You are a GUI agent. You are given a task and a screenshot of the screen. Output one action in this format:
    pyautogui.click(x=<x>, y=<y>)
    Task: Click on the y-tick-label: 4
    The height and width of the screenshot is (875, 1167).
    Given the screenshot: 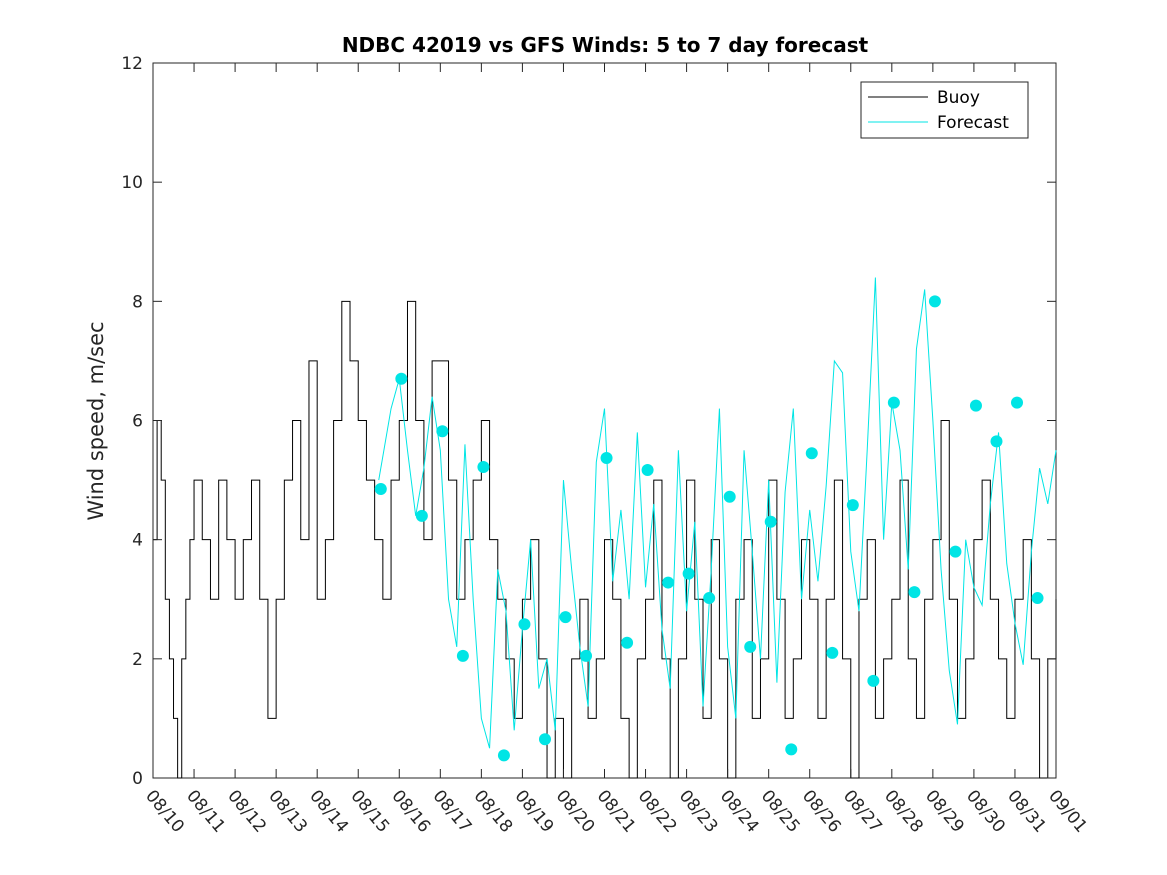 What is the action you would take?
    pyautogui.click(x=137, y=541)
    